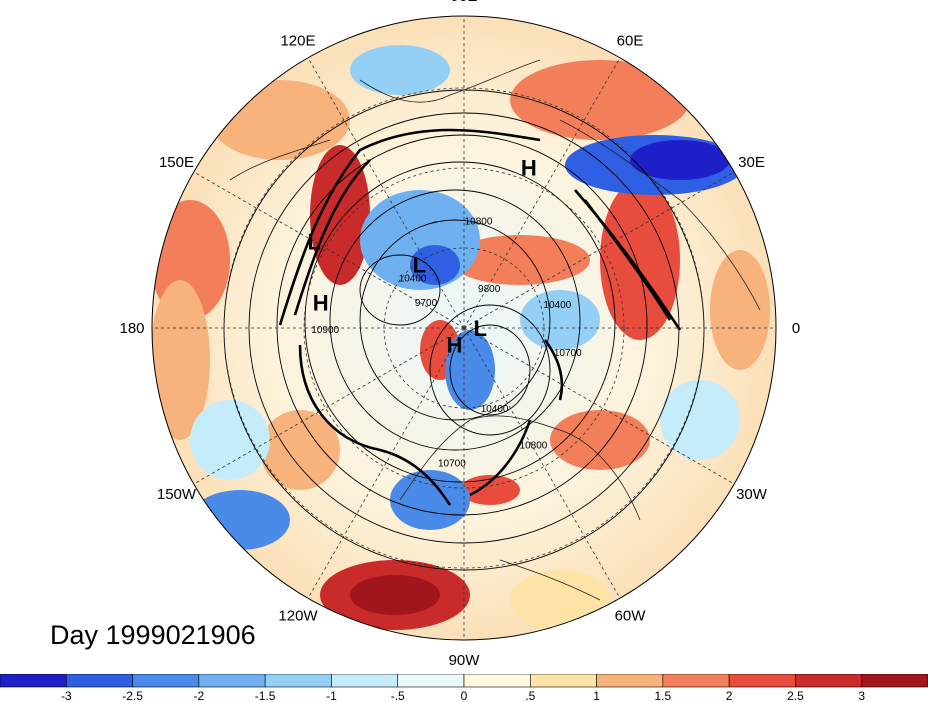  I want to click on contour-value-label: 10900, so click(325, 330).